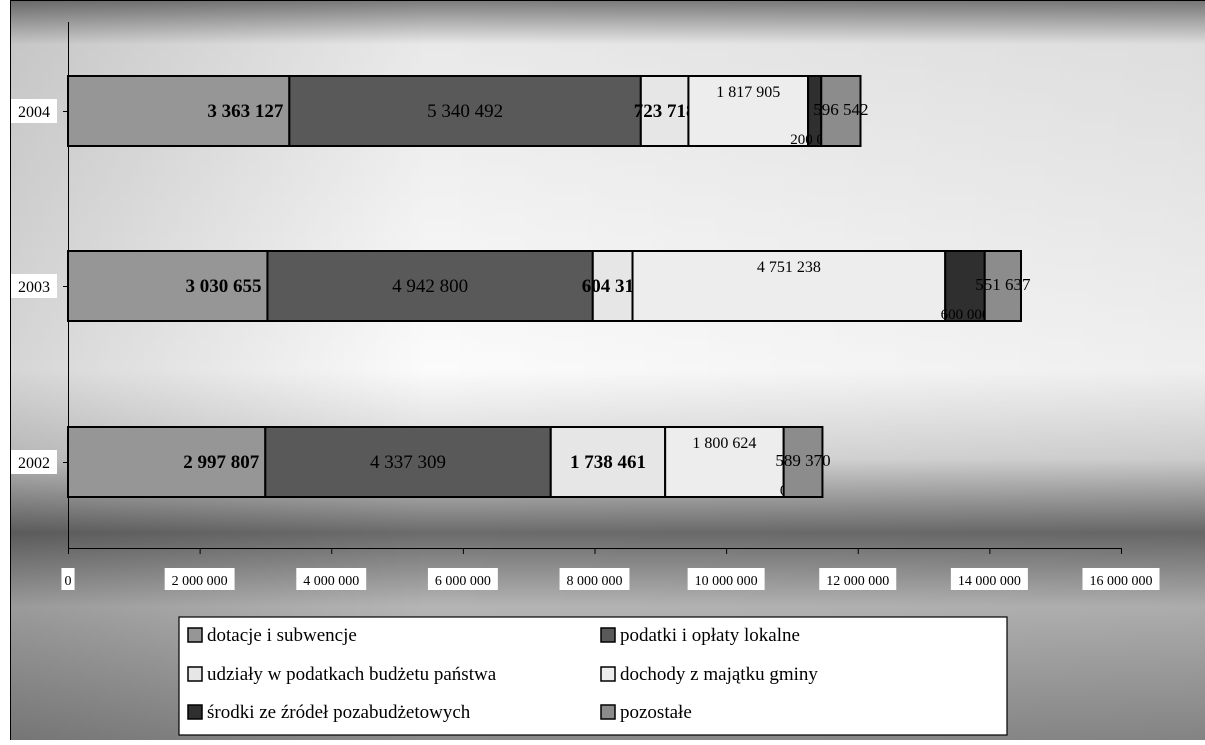 The width and height of the screenshot is (1205, 745). What do you see at coordinates (724, 462) in the screenshot?
I see `bar-dochody-z-majatku-gminy-2002` at bounding box center [724, 462].